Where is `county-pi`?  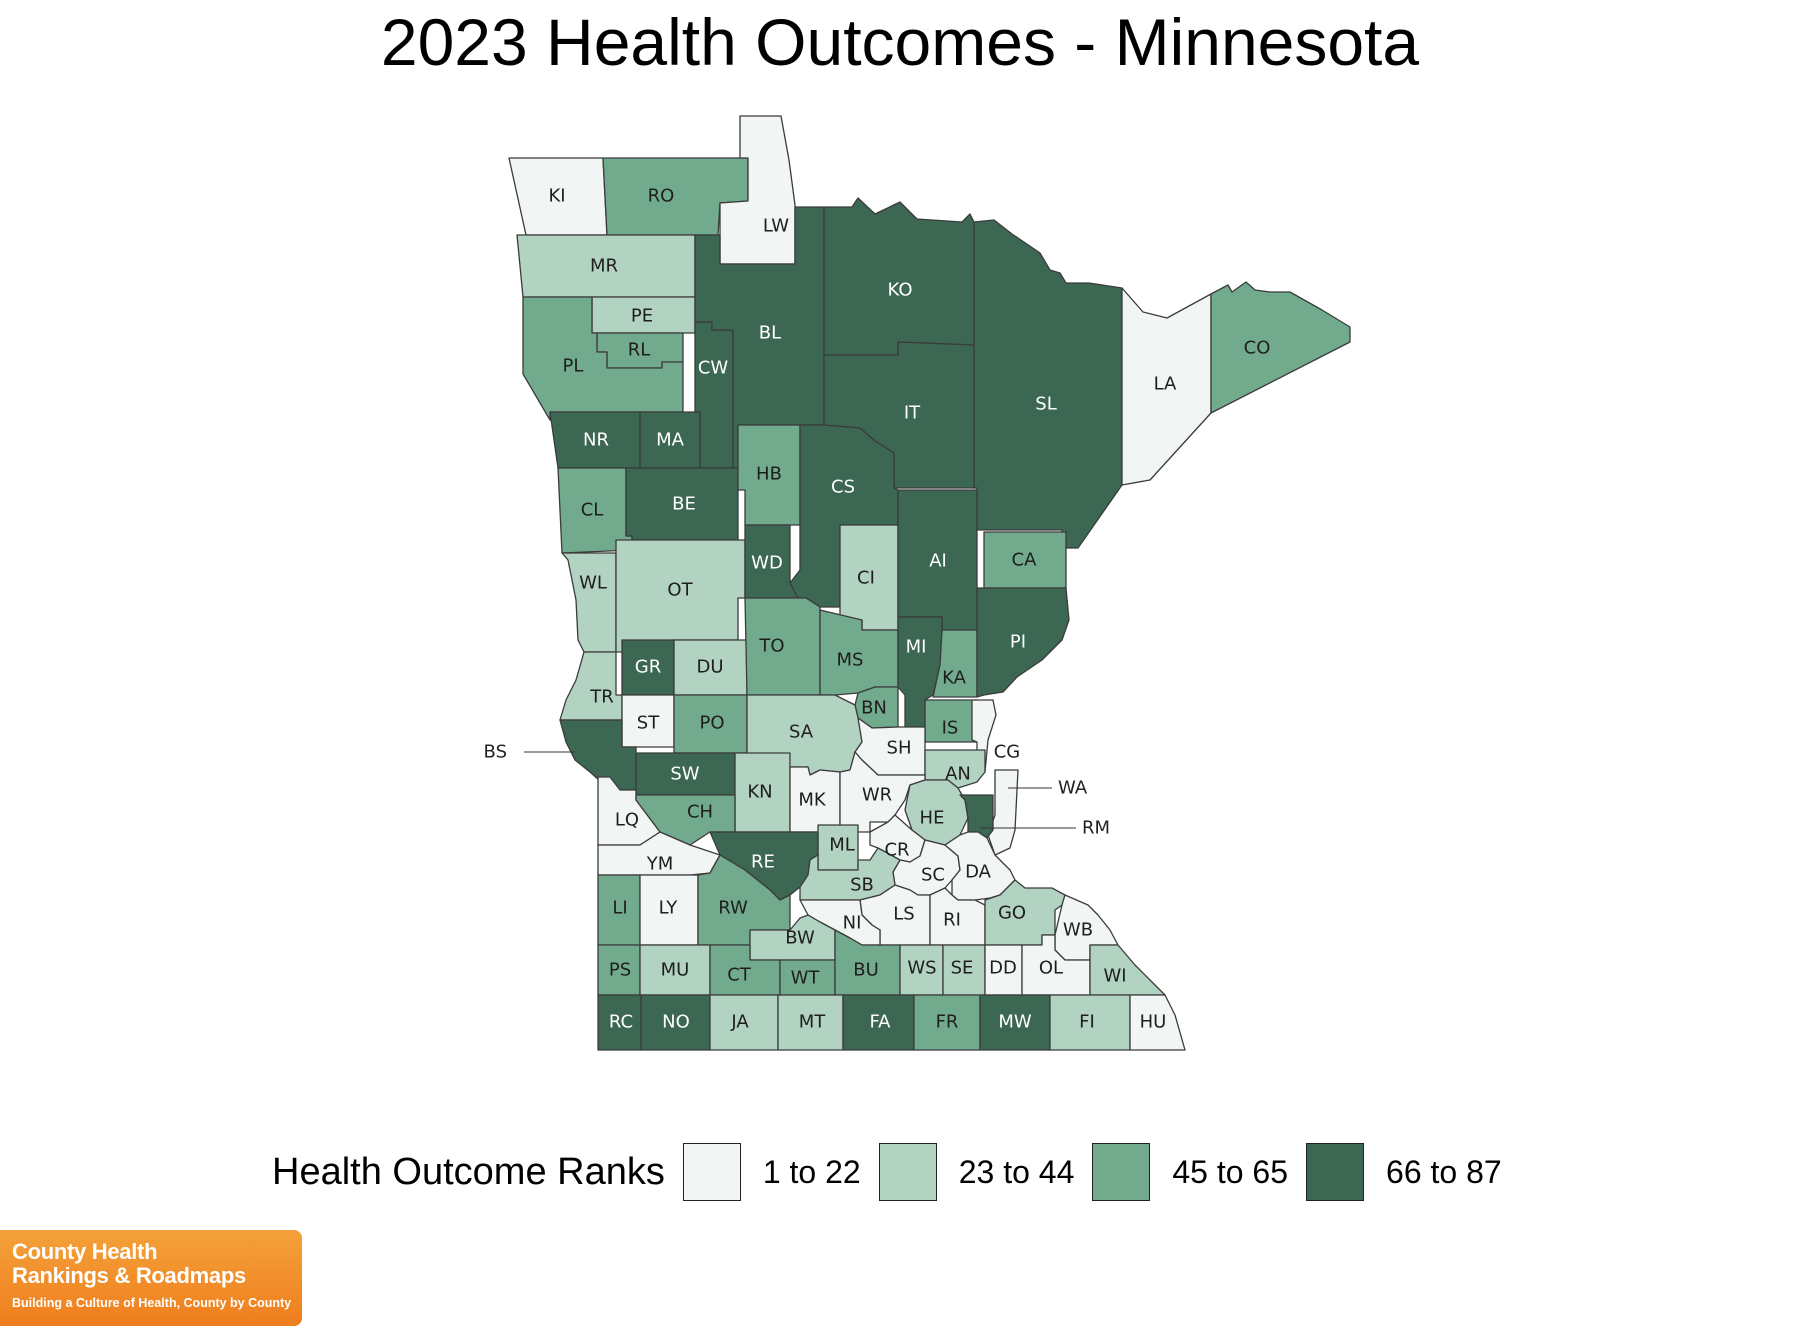 county-pi is located at coordinates (1023, 642).